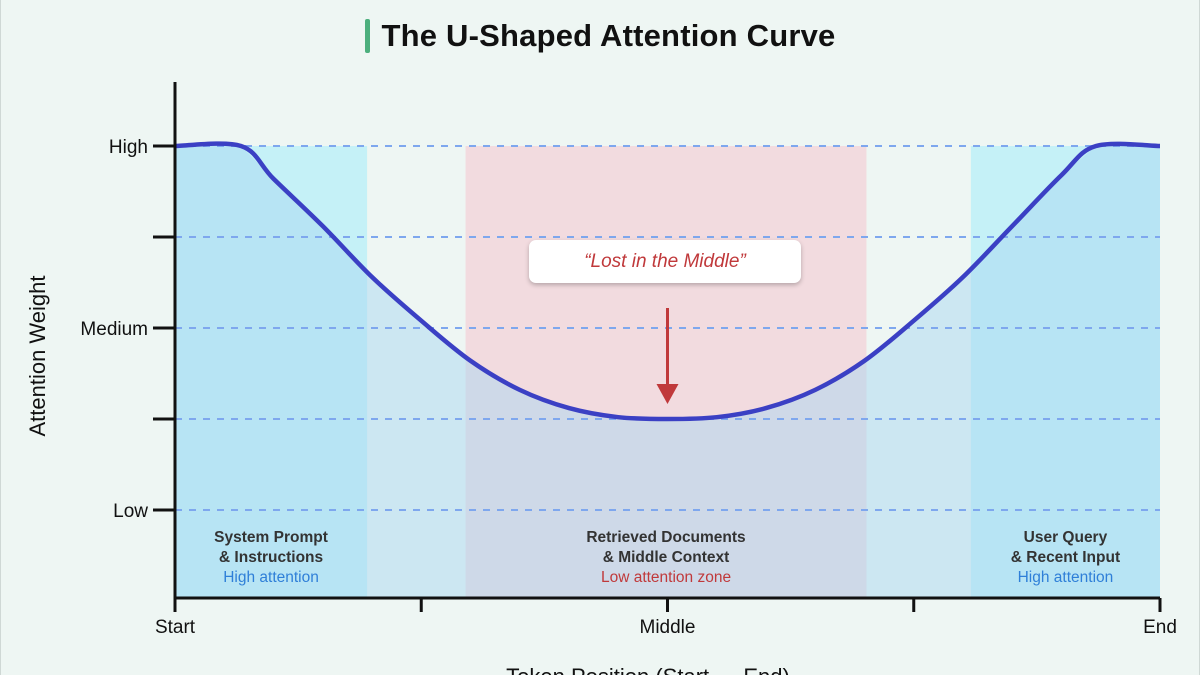  What do you see at coordinates (130, 511) in the screenshot?
I see `y-tick-label-low: Low` at bounding box center [130, 511].